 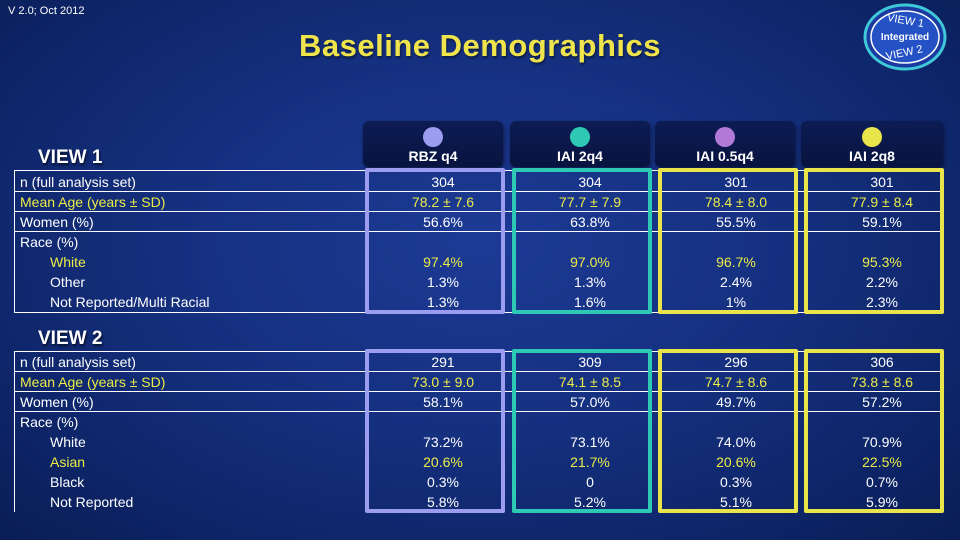 I want to click on column-header-rbz-q4: RBZ q4, so click(x=433, y=144).